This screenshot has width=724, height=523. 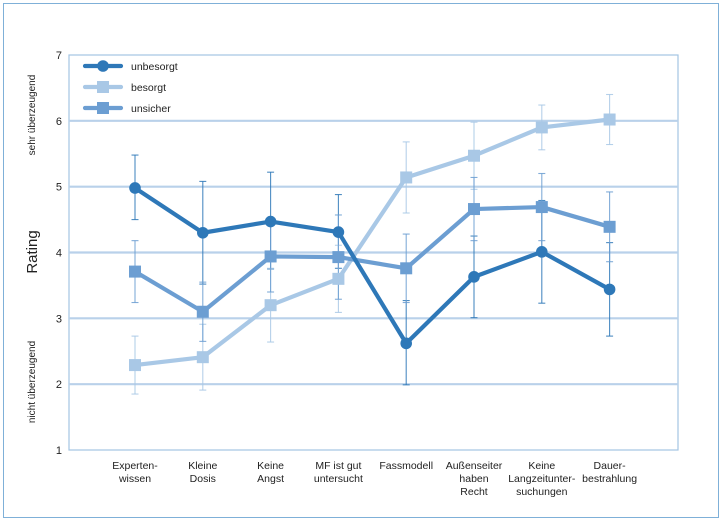 I want to click on legend-label: unbesorgt, so click(x=154, y=67).